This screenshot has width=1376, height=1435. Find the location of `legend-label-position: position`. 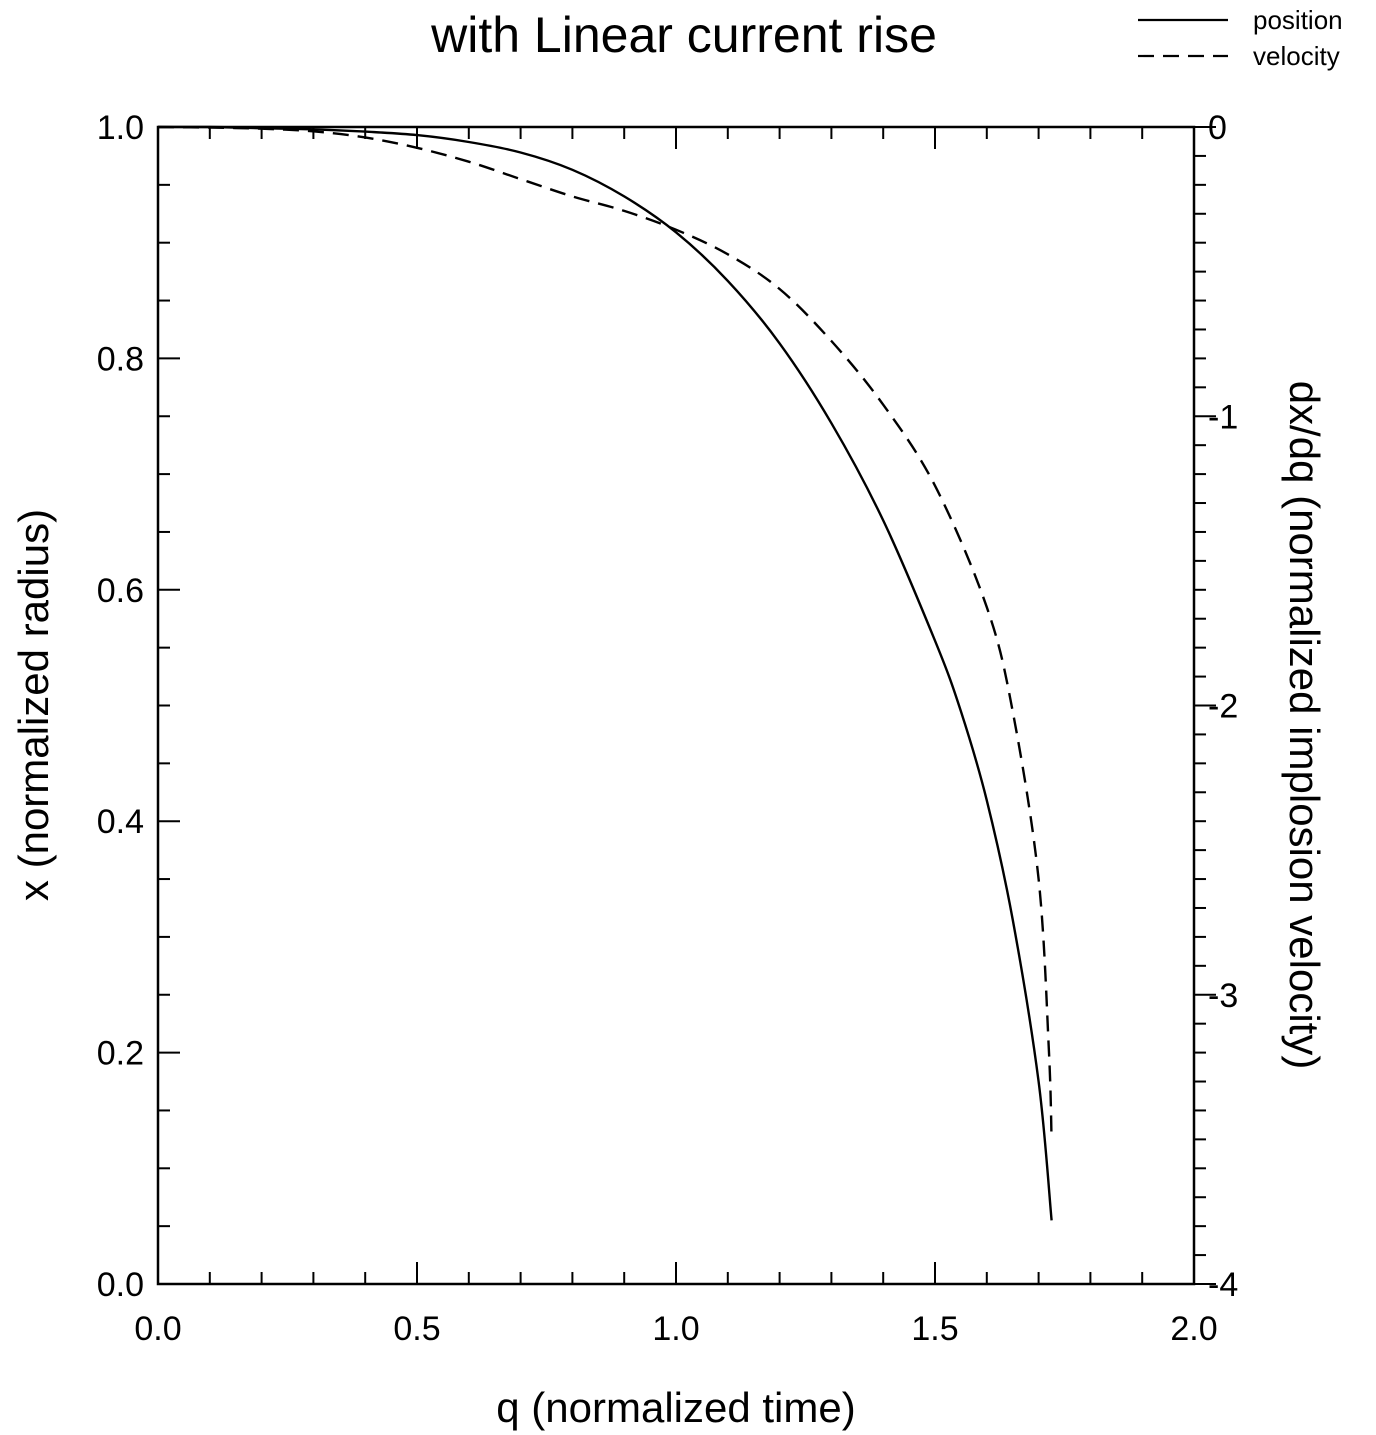

legend-label-position: position is located at coordinates (1298, 20).